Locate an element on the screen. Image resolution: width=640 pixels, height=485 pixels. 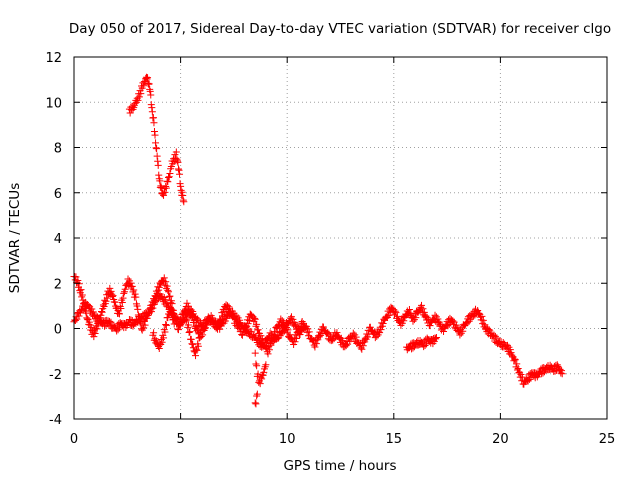
y-tick-label: -4 is located at coordinates (55, 420).